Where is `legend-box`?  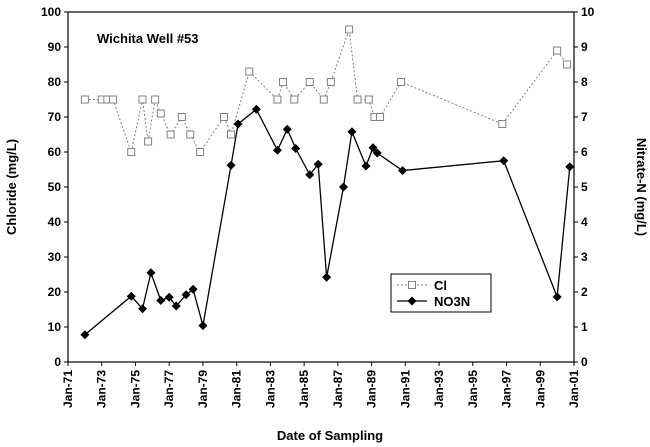
legend-box is located at coordinates (441, 293).